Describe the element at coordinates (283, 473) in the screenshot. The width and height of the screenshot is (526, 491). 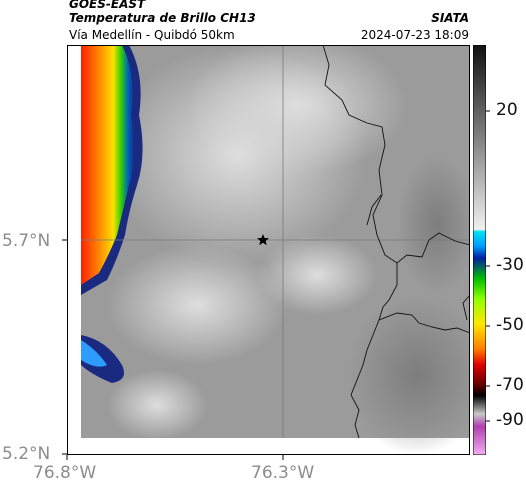
I see `lon-label: 76.3°W` at that location.